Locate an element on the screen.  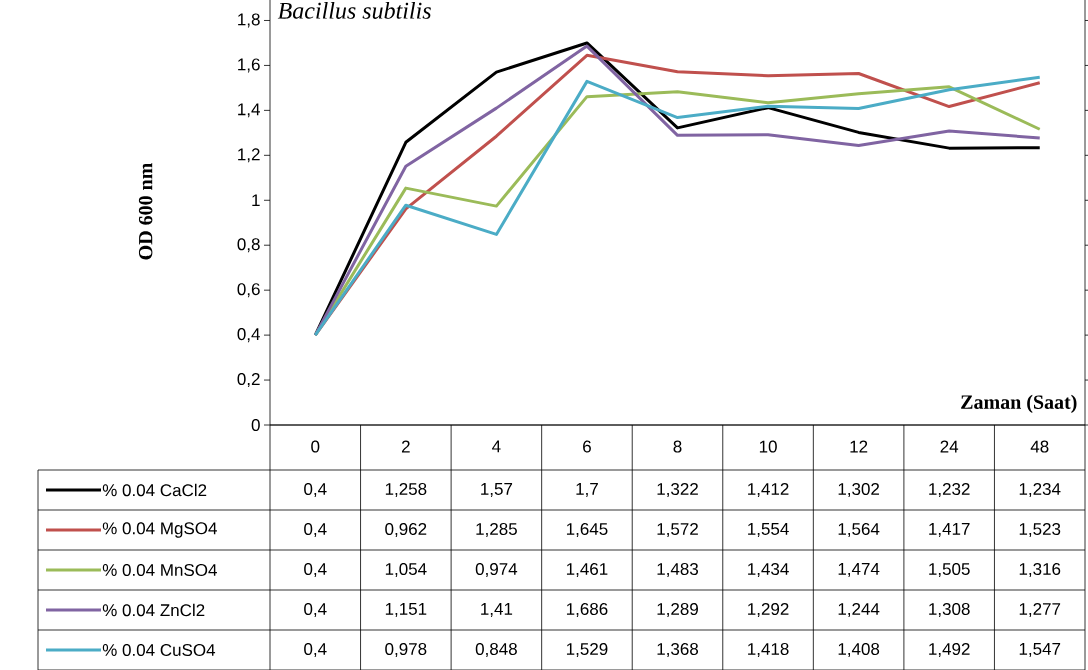
data-label: 1,368 is located at coordinates (678, 650).